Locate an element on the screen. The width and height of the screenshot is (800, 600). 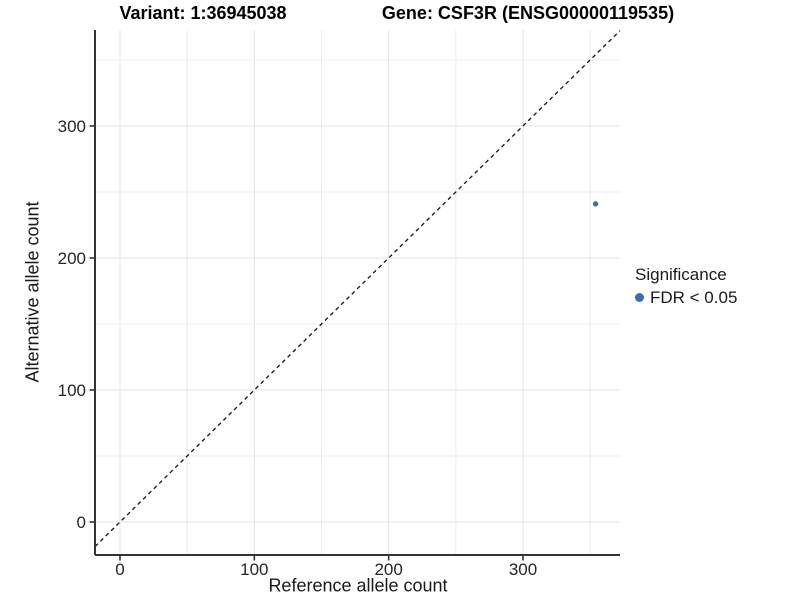
legend: Significance FDR < 0.05 is located at coordinates (686, 286).